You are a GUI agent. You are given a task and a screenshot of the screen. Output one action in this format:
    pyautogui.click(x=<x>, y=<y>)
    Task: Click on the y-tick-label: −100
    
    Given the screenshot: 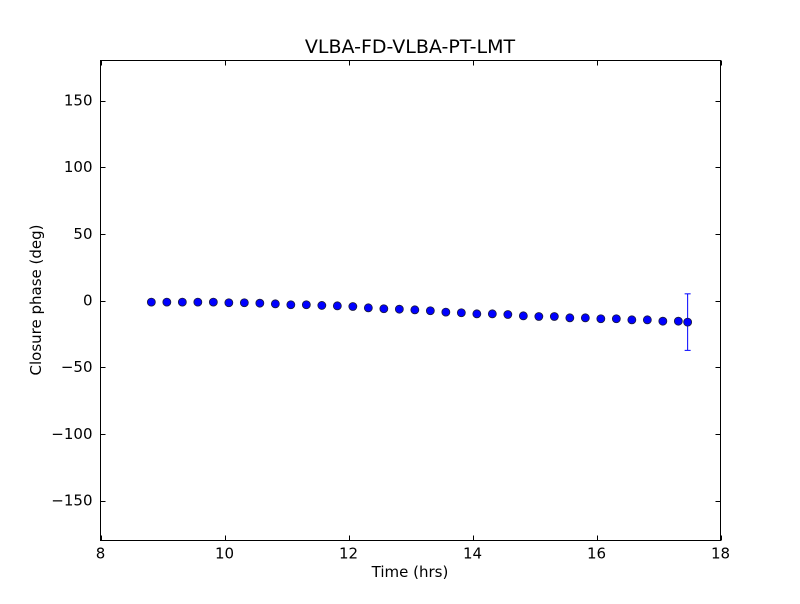 What is the action you would take?
    pyautogui.click(x=71, y=434)
    